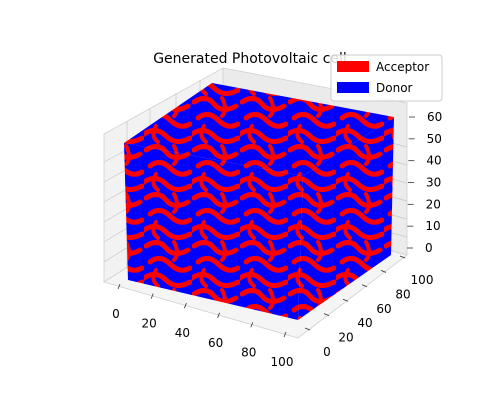  I want to click on y-tick-label-0: 0, so click(327, 352).